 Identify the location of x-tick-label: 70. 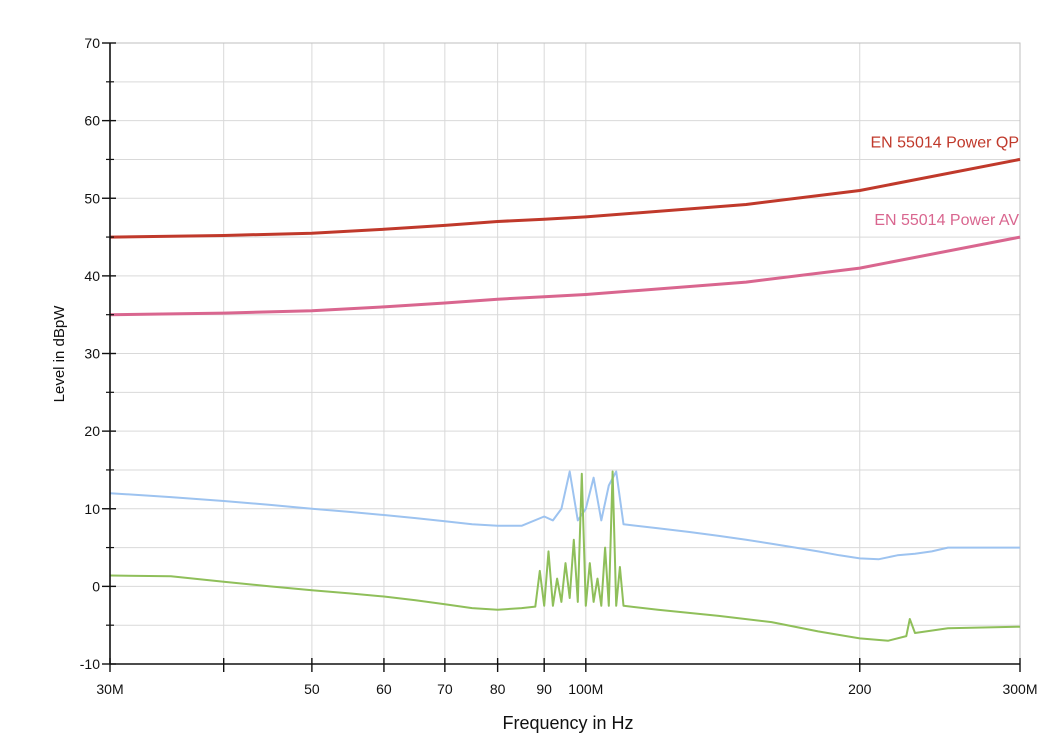
(445, 689).